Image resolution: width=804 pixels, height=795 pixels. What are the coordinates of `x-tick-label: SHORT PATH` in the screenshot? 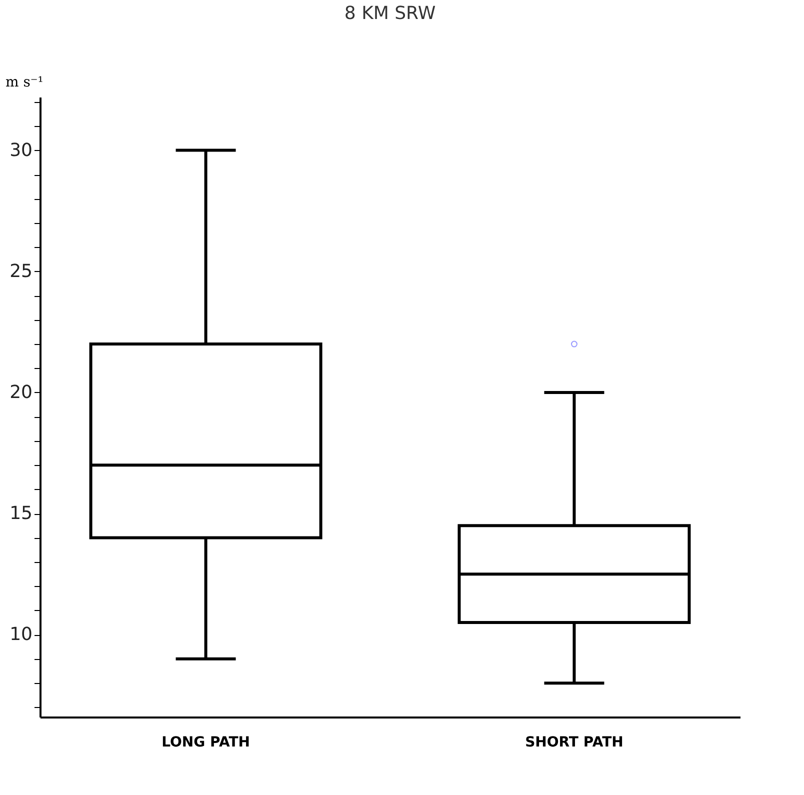 It's located at (574, 742).